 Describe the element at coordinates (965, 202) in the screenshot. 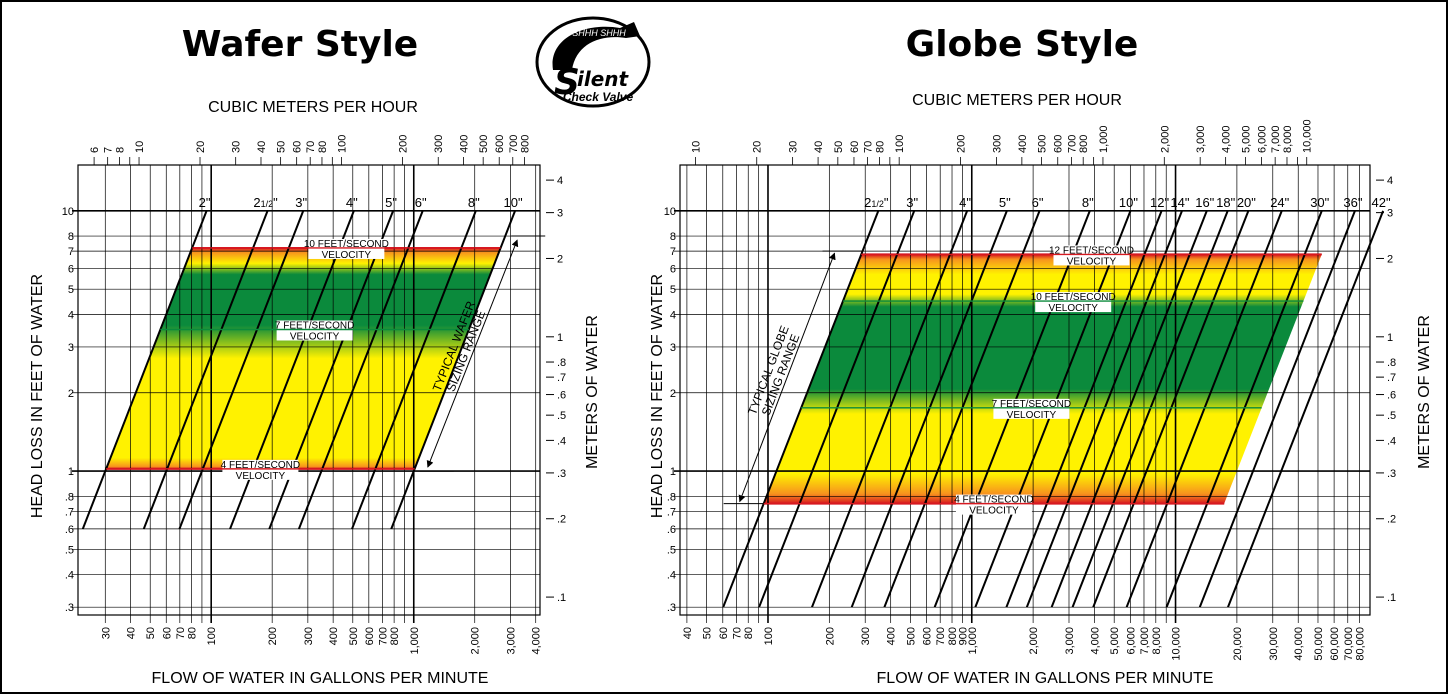

I see `globe-series-label: 4"` at that location.